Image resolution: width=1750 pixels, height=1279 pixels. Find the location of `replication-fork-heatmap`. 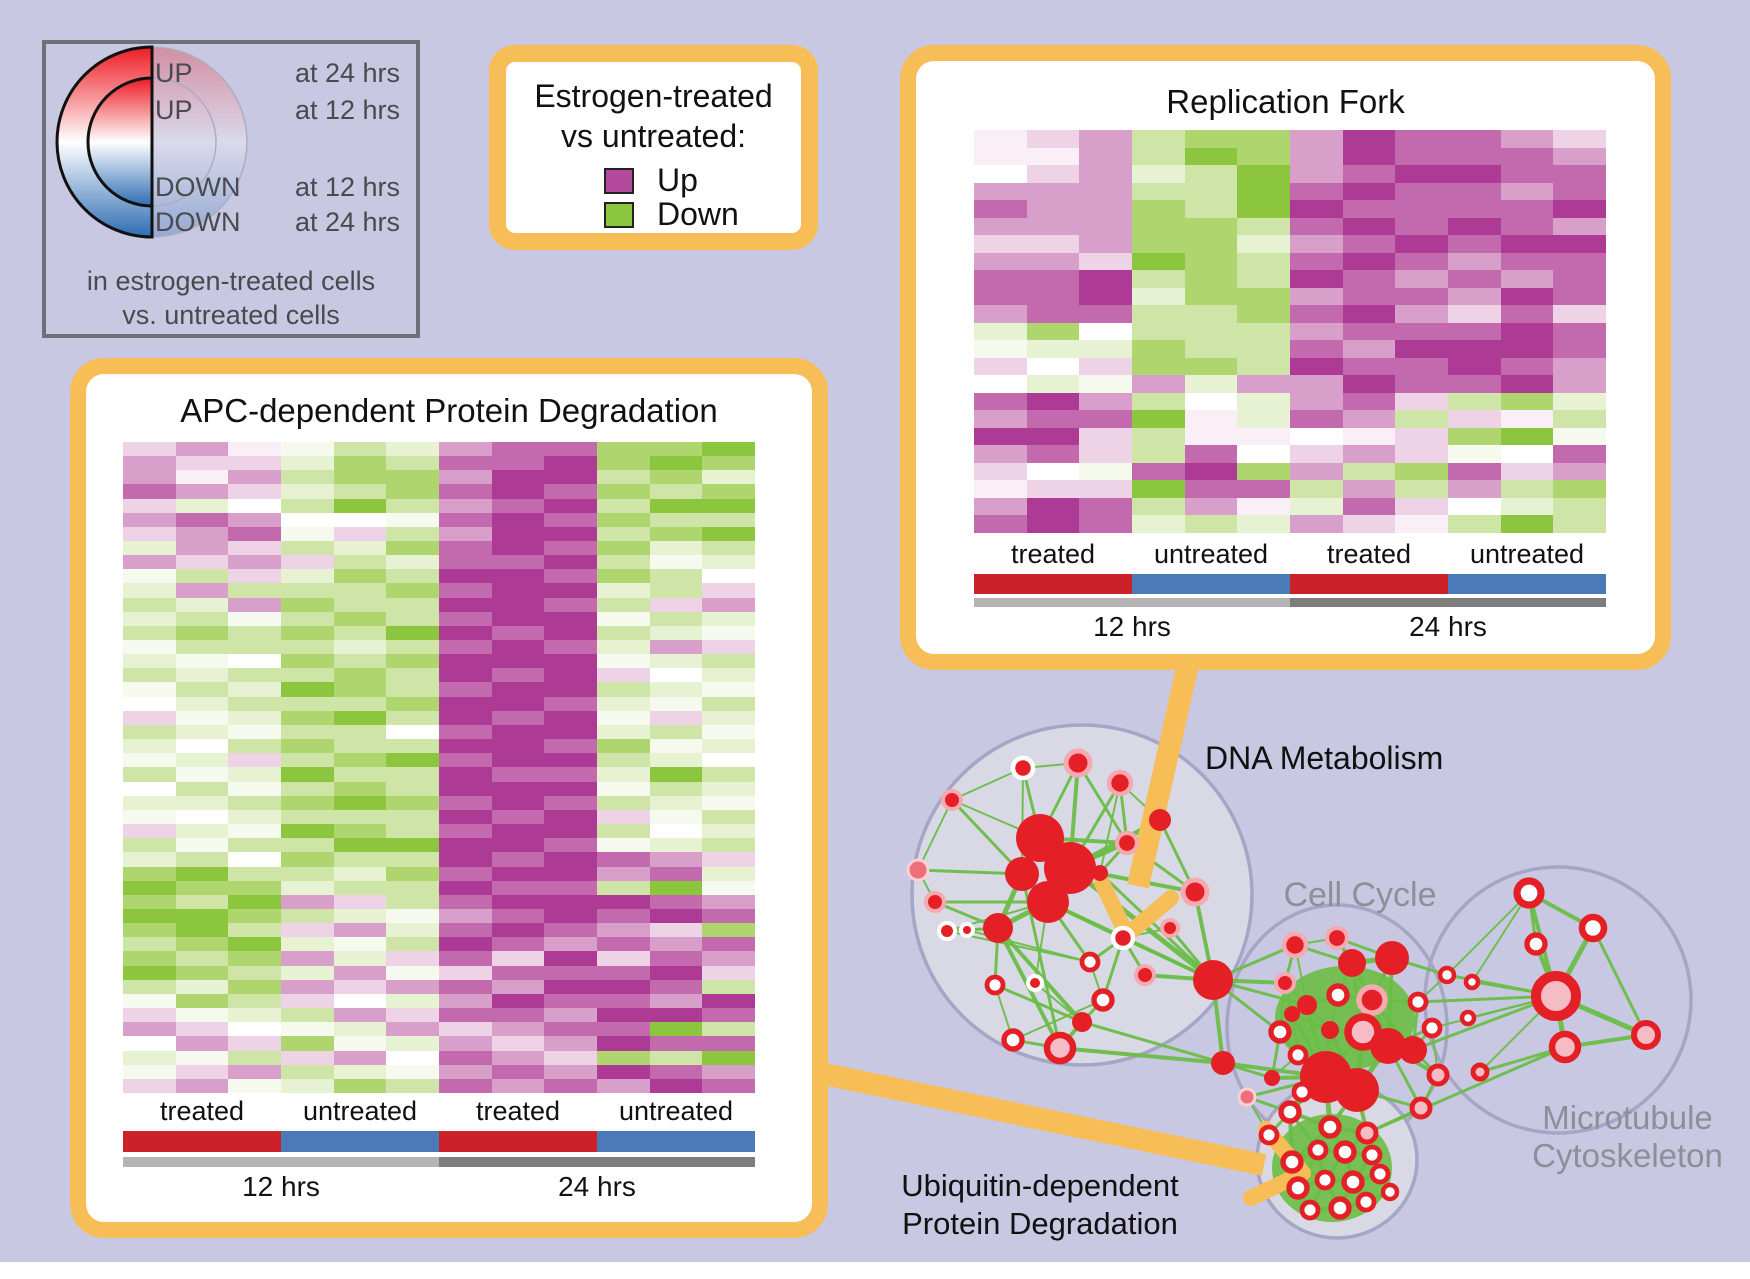

replication-fork-heatmap is located at coordinates (1290, 331).